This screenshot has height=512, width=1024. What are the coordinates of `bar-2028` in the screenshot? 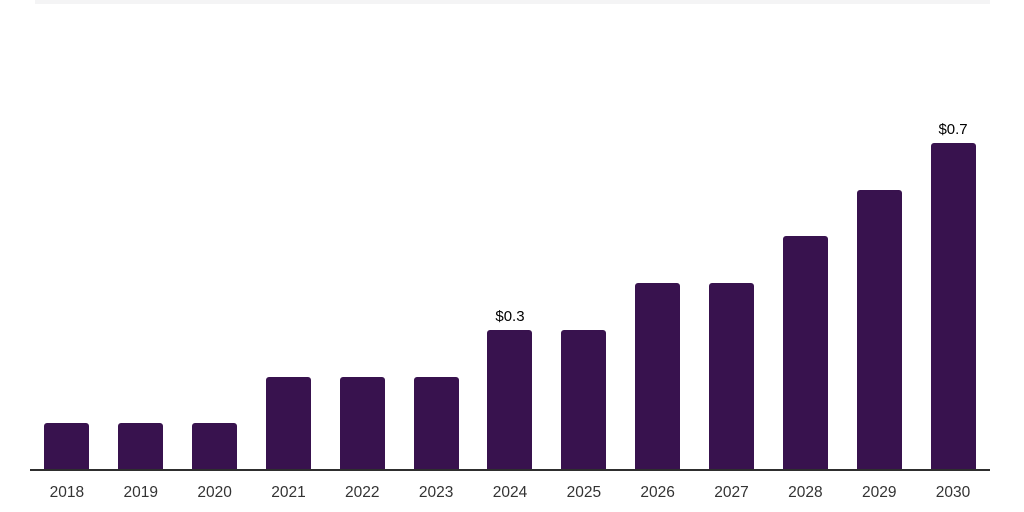 It's located at (805, 353).